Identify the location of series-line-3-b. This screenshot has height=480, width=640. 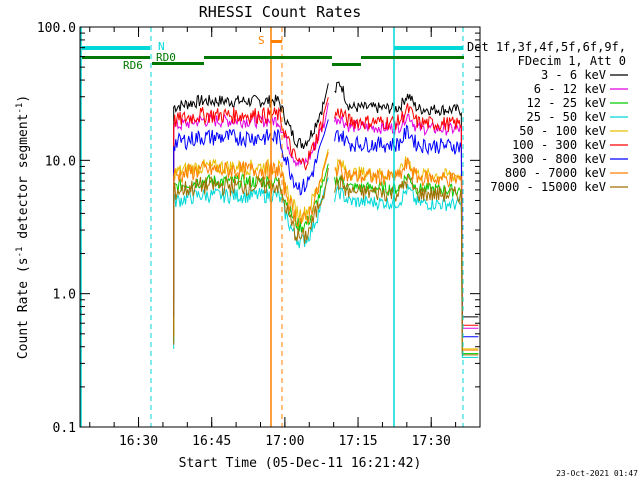
(406, 271).